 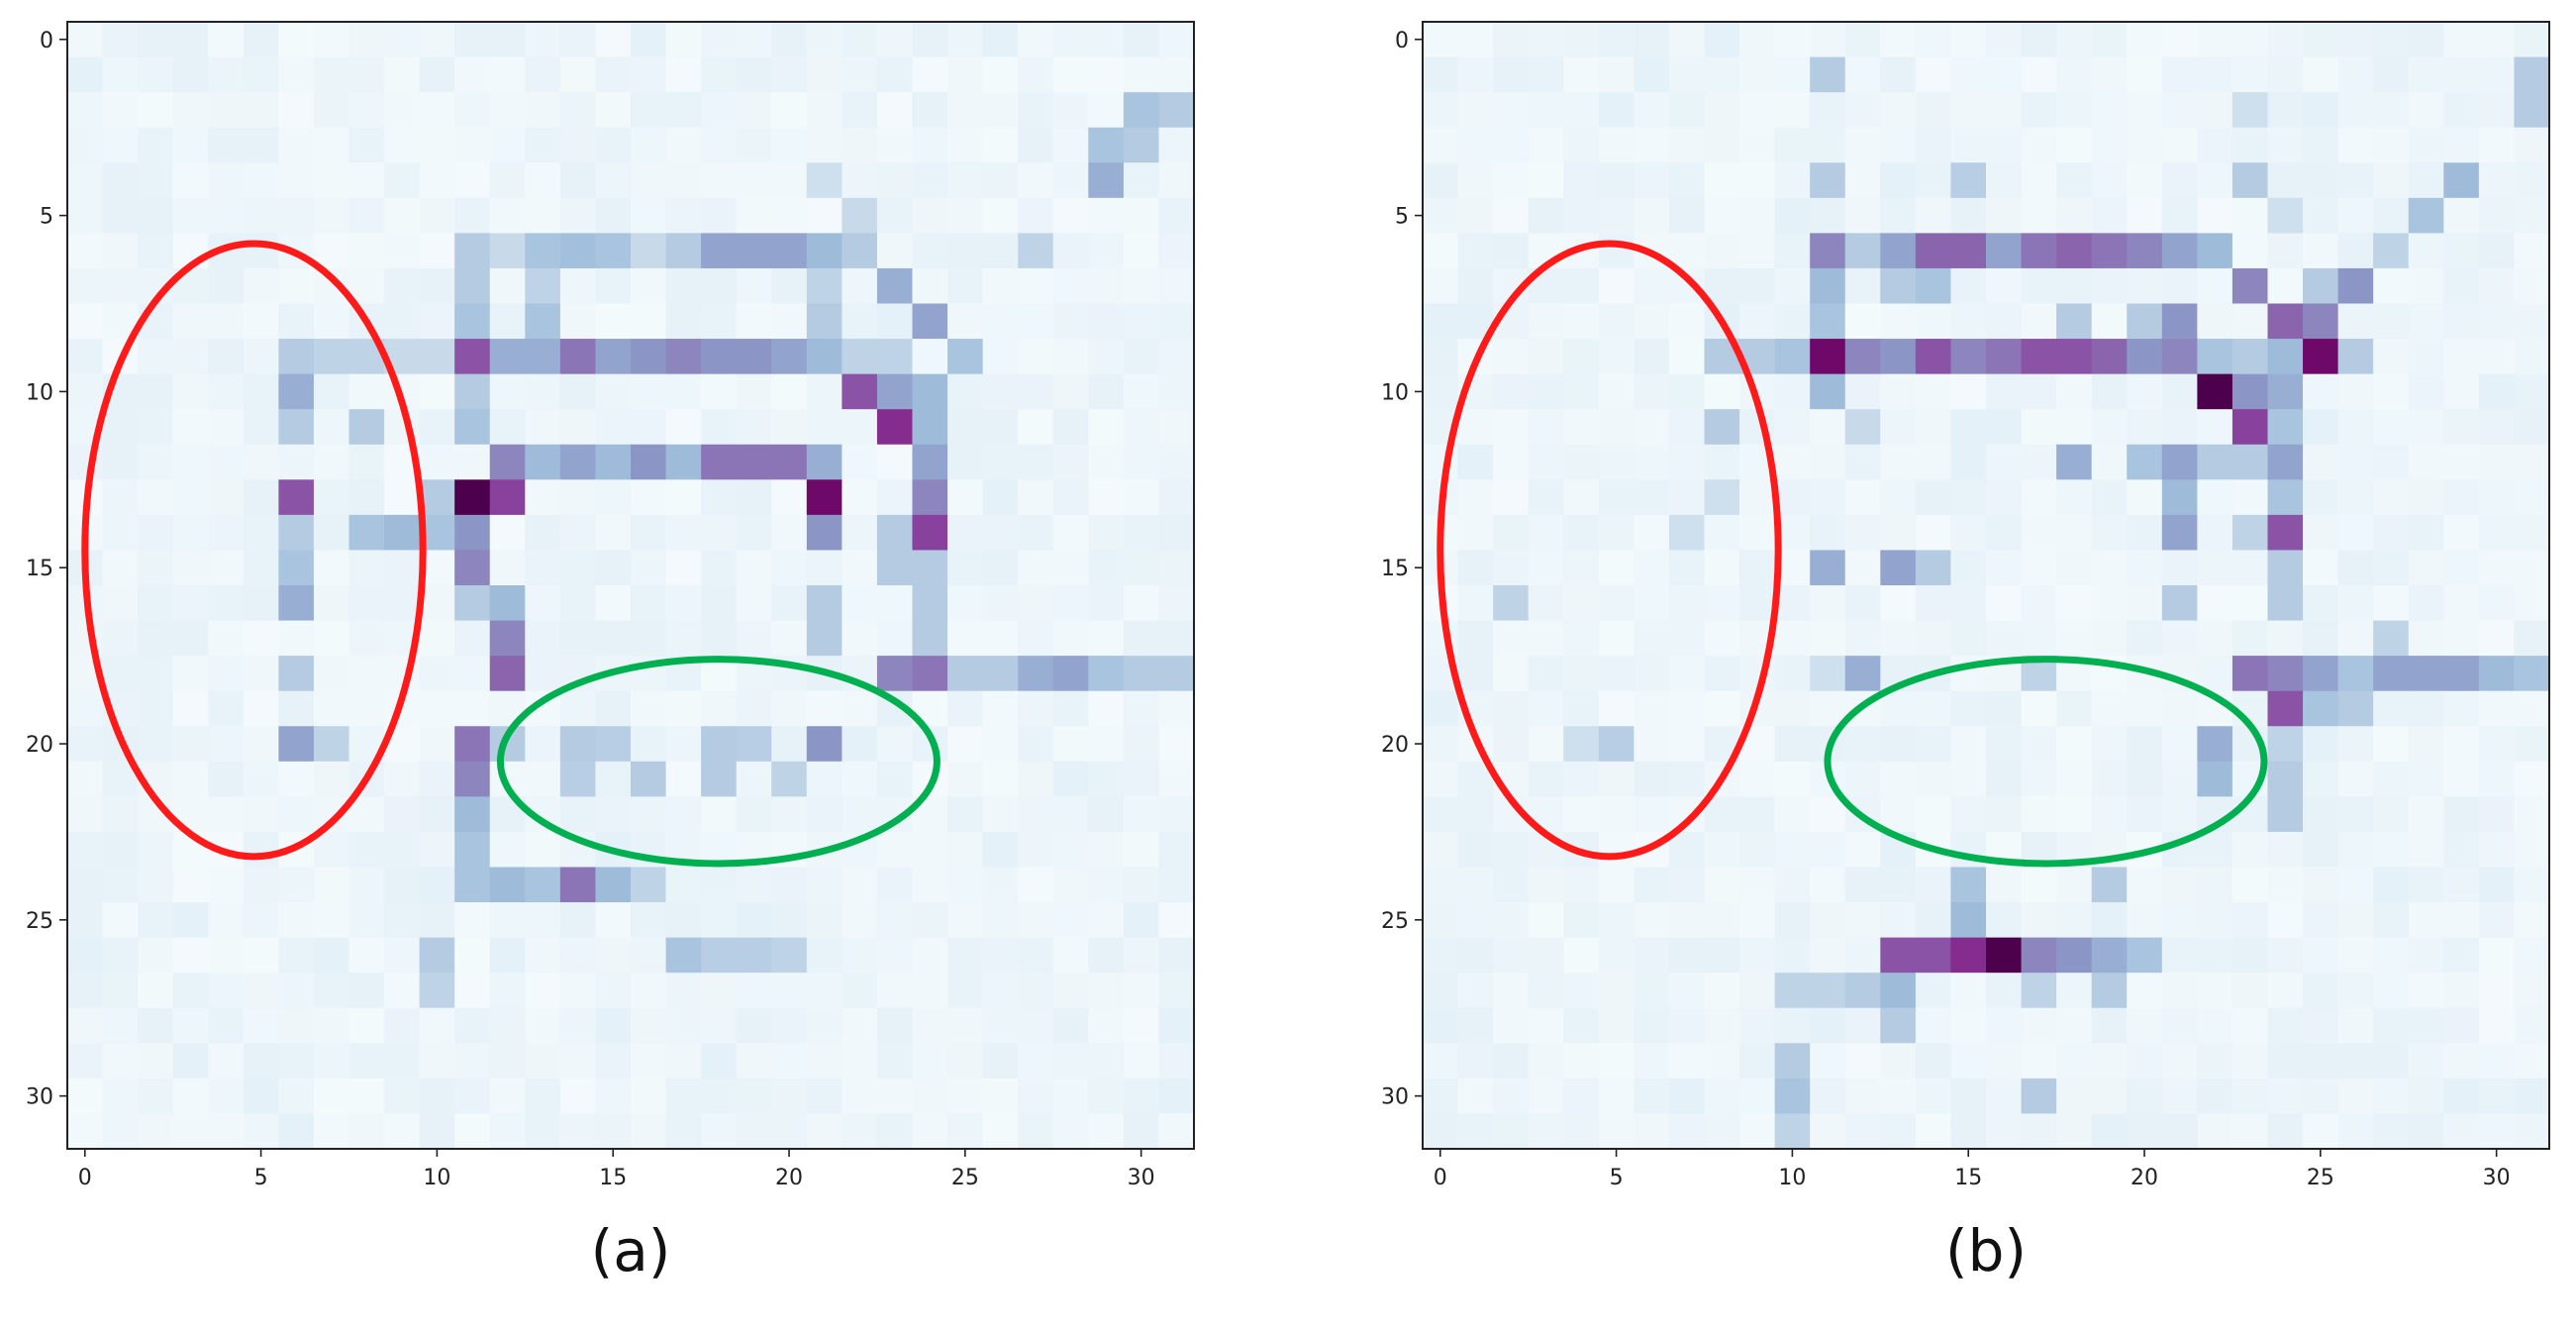 I want to click on y-tick-label: 15, so click(x=39, y=569).